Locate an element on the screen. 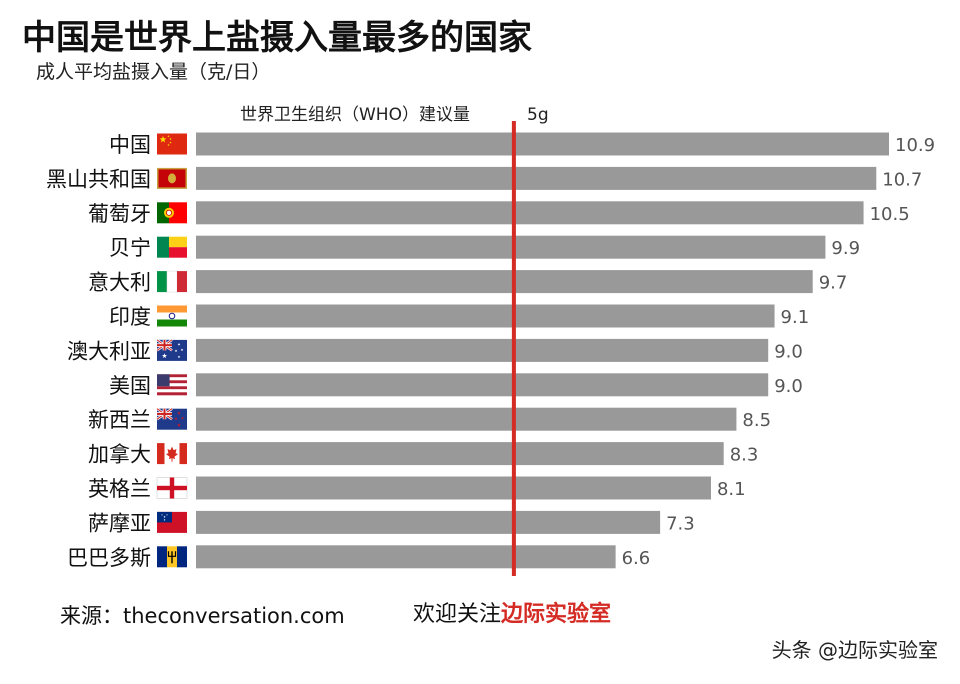 This screenshot has width=960, height=684. montenegro-flag-icon is located at coordinates (172, 178).